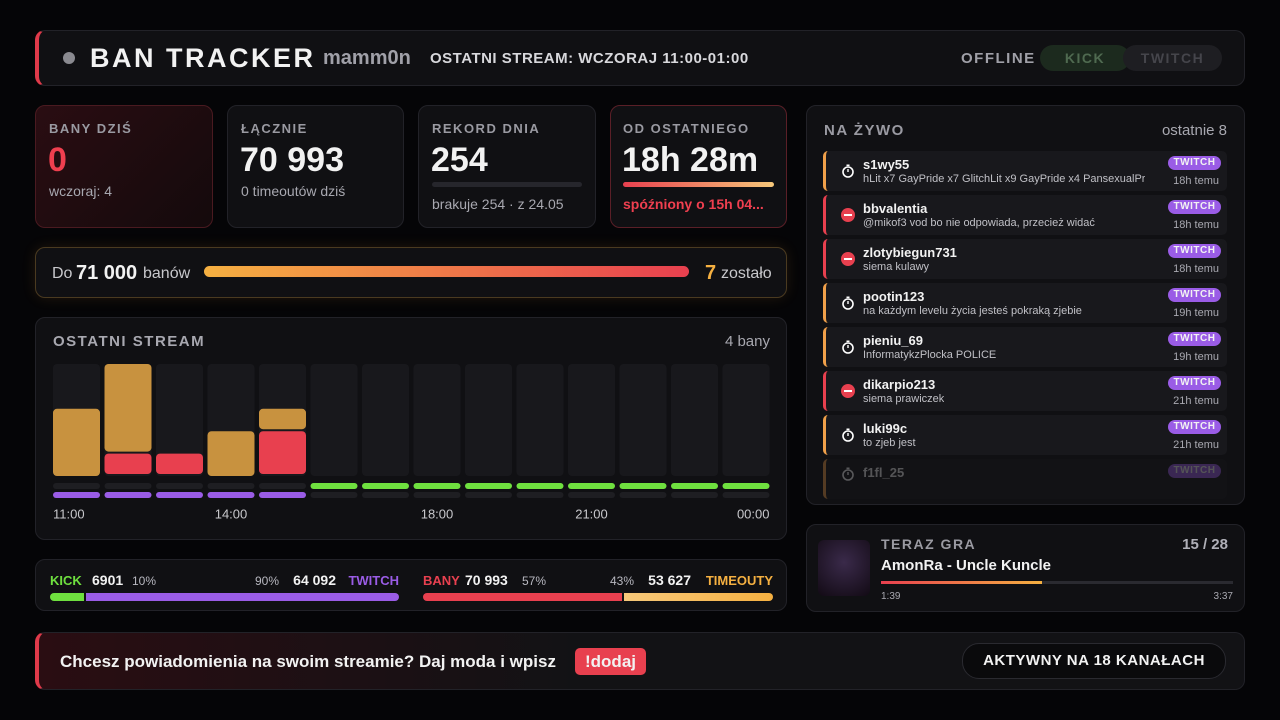 This screenshot has height=720, width=1280. I want to click on split-share: 57%, so click(534, 581).